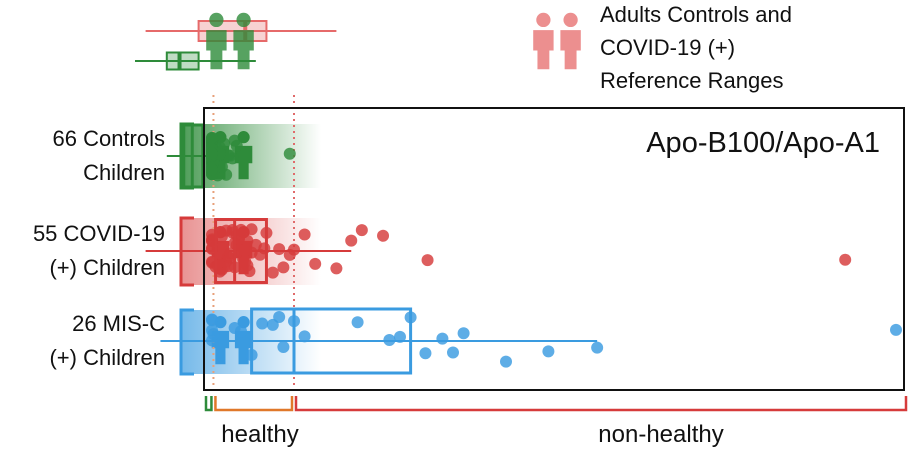  Describe the element at coordinates (667, 47) in the screenshot. I see `legend-line-2: COVID-19 (+)` at that location.